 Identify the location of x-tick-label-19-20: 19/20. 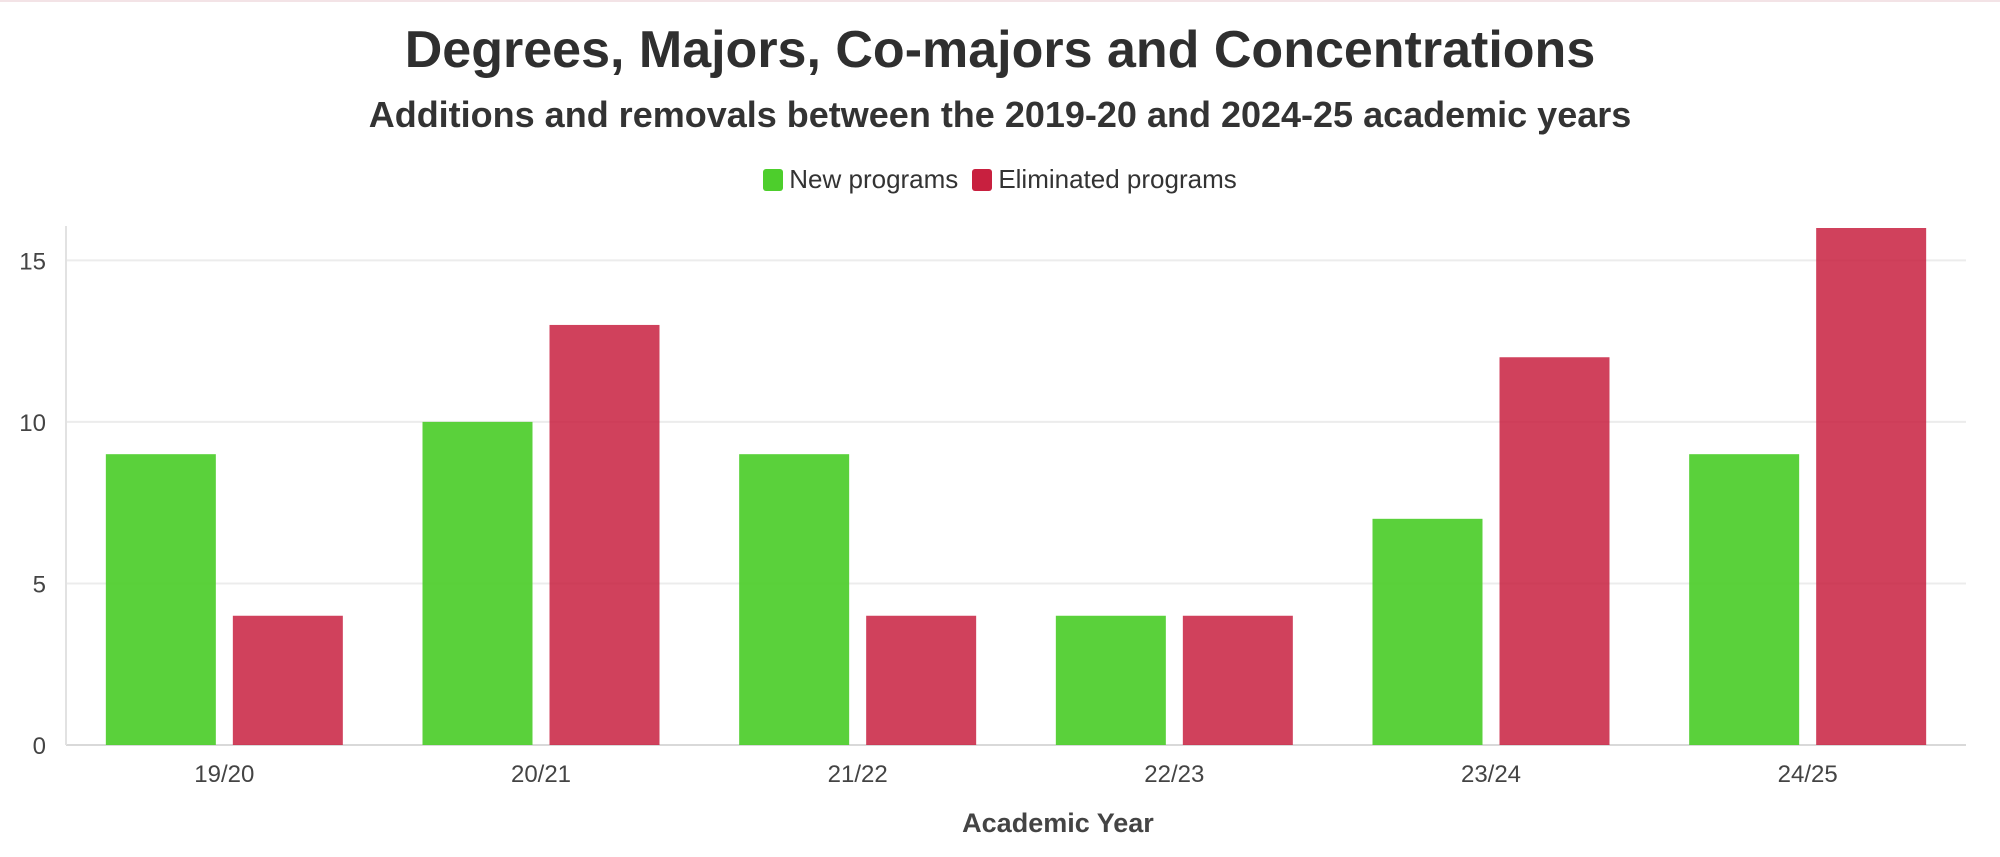
(224, 774).